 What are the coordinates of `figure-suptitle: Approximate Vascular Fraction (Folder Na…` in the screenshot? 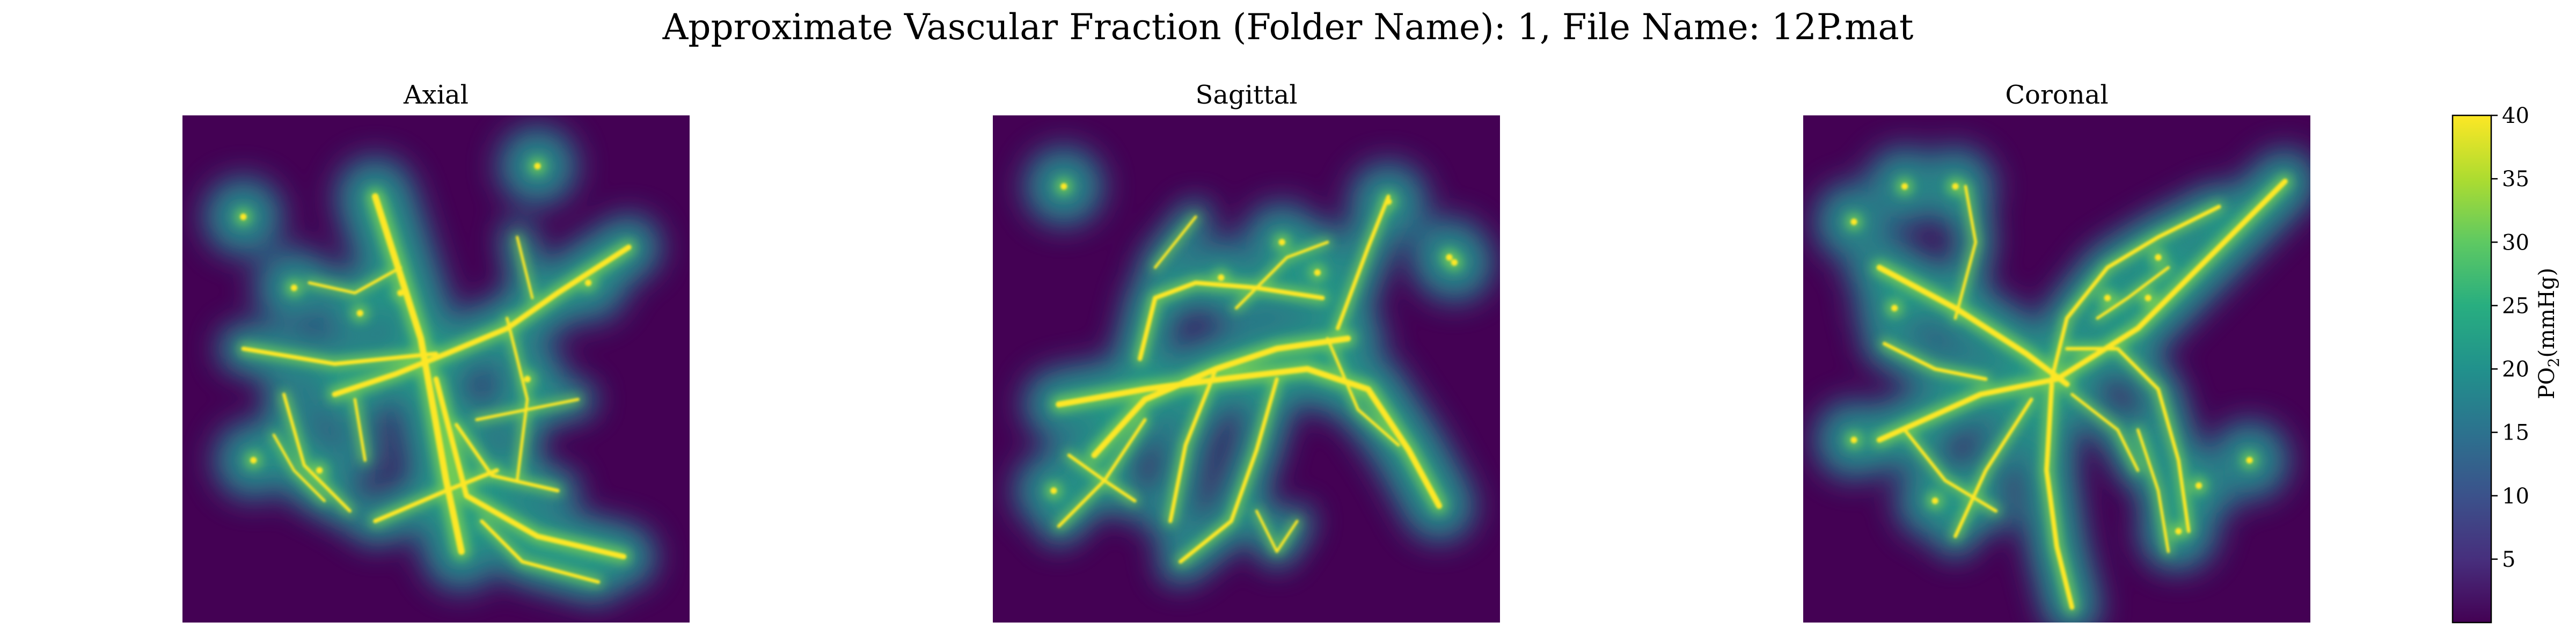 It's located at (1288, 27).